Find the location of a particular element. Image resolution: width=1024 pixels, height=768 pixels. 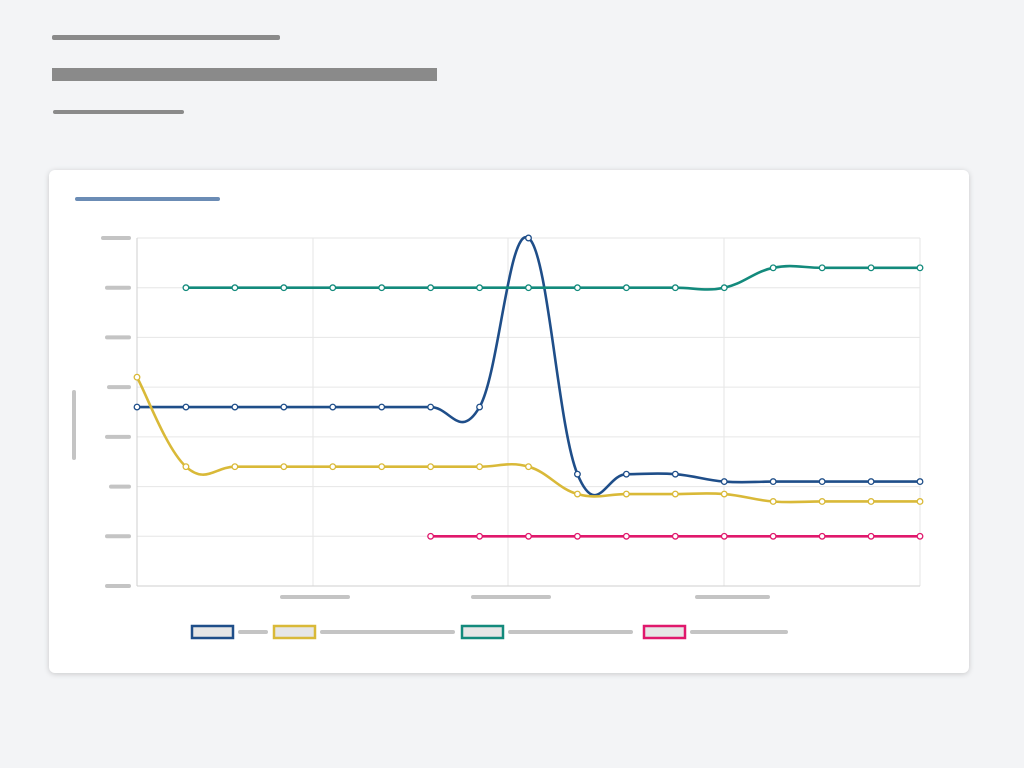

page-subtitle is located at coordinates (118, 112).